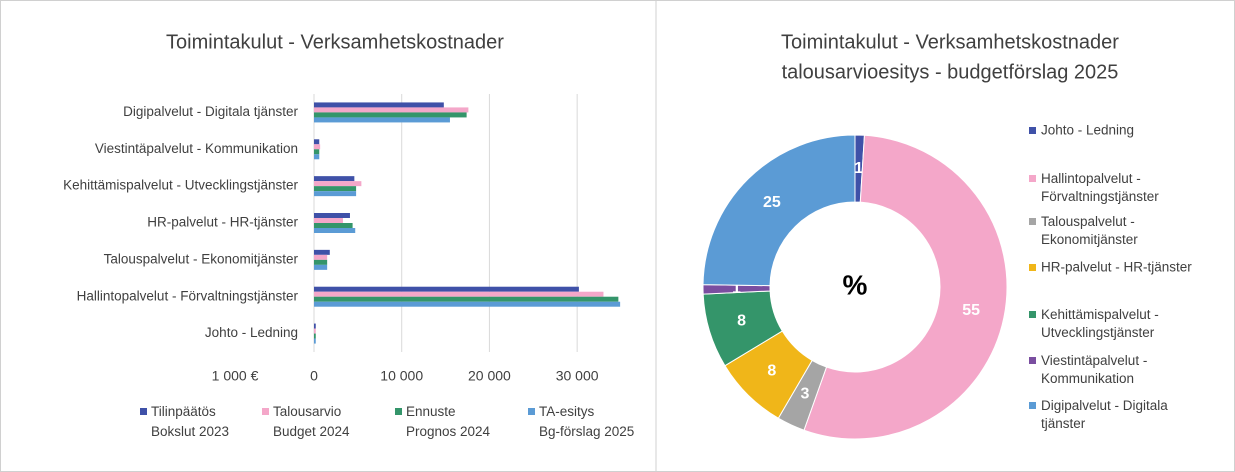 The width and height of the screenshot is (1235, 472). I want to click on legend-label: Kehittämispalvelut -Utvecklingstjänster, so click(1100, 323).